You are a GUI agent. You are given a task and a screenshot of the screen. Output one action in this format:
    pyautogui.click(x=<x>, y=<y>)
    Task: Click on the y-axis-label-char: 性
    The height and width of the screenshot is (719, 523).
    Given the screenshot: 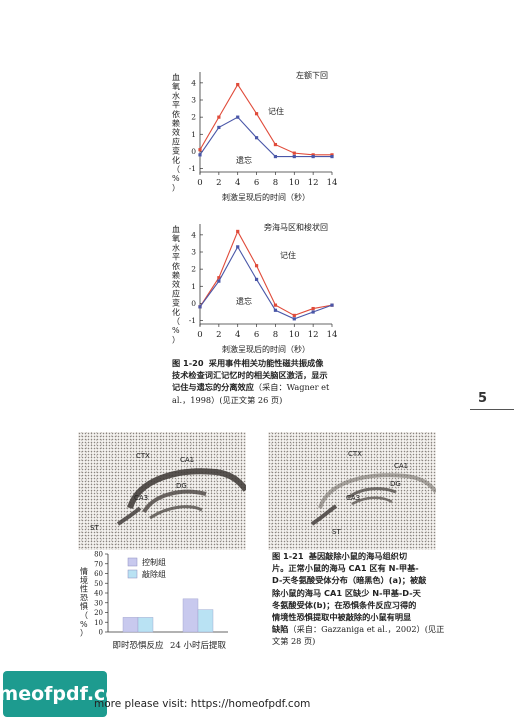 What is the action you would take?
    pyautogui.click(x=84, y=589)
    